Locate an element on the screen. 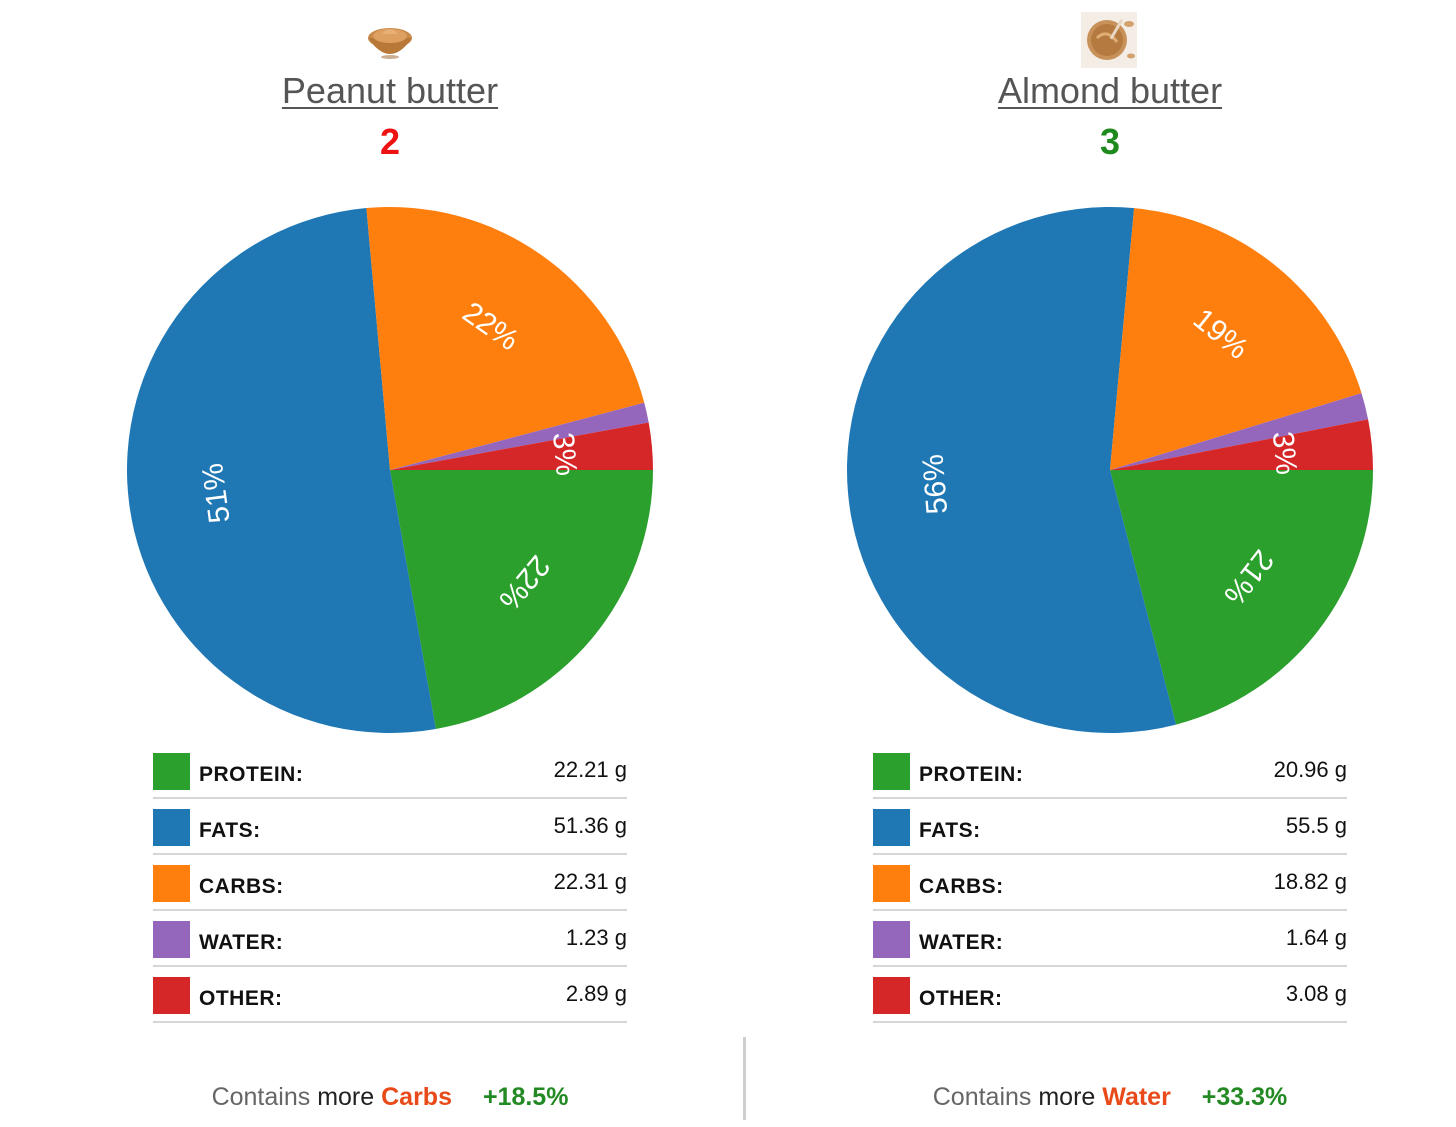 Image resolution: width=1456 pixels, height=1127 pixels. legend-row-fats: FATS: 55.5 g is located at coordinates (1110, 827).